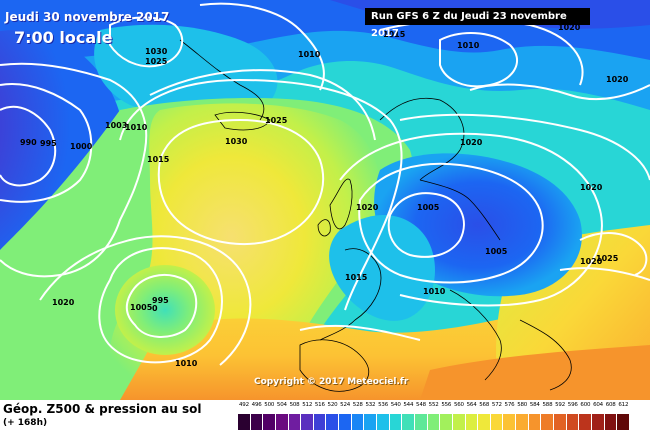  Describe the element at coordinates (28, 142) in the screenshot. I see `isobar-label: 990` at that location.